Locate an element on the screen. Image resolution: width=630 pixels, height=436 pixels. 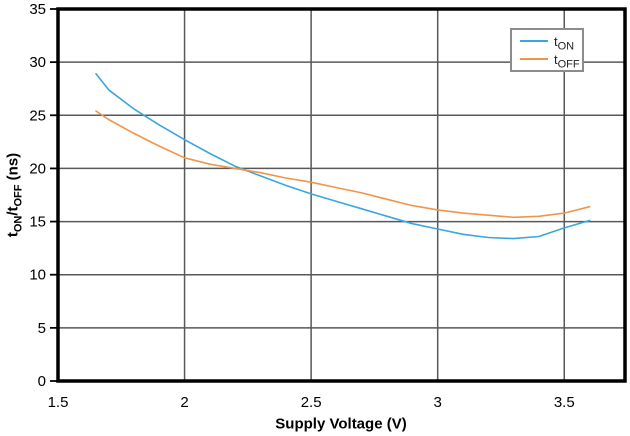
legend: tON tOFF is located at coordinates (547, 50).